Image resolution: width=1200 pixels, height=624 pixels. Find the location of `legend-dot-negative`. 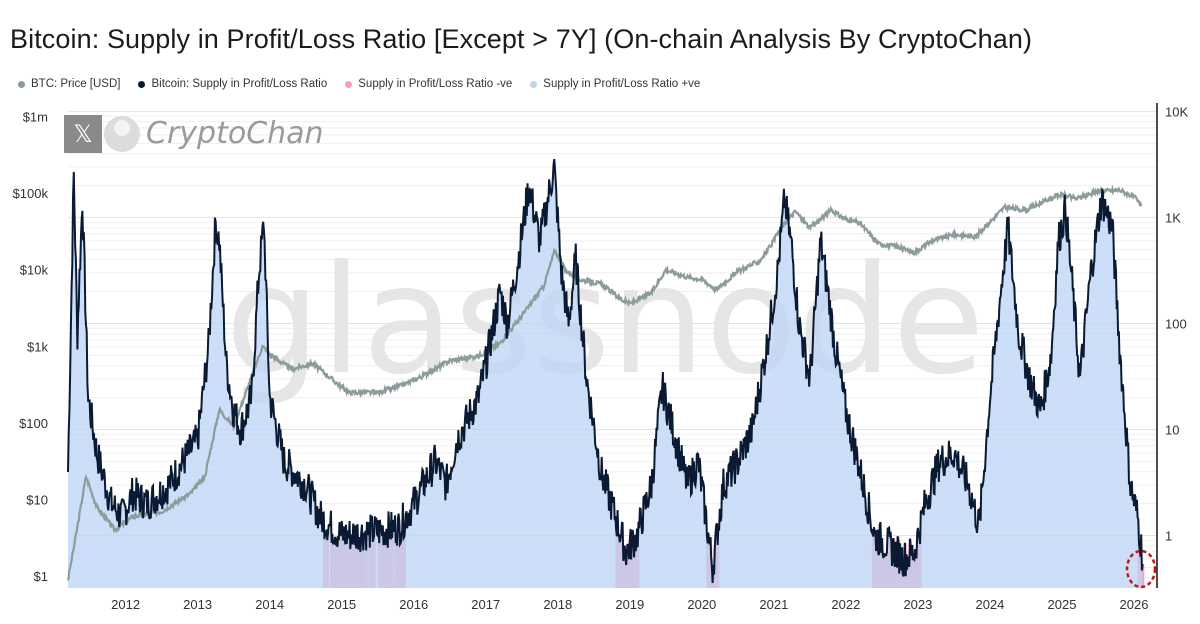

legend-dot-negative is located at coordinates (349, 84).